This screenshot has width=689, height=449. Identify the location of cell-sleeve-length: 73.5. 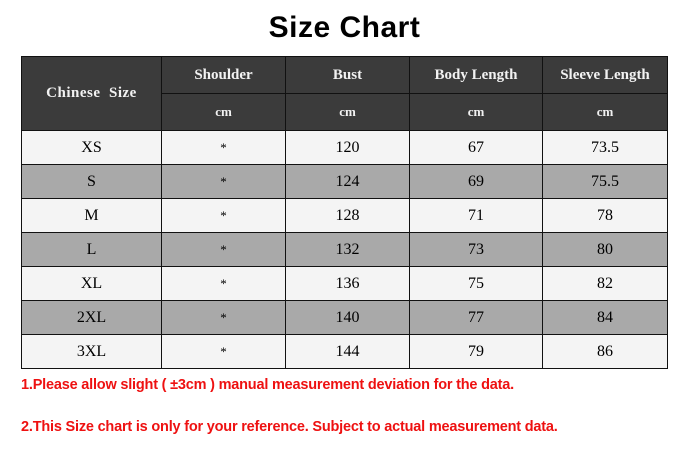
(605, 147).